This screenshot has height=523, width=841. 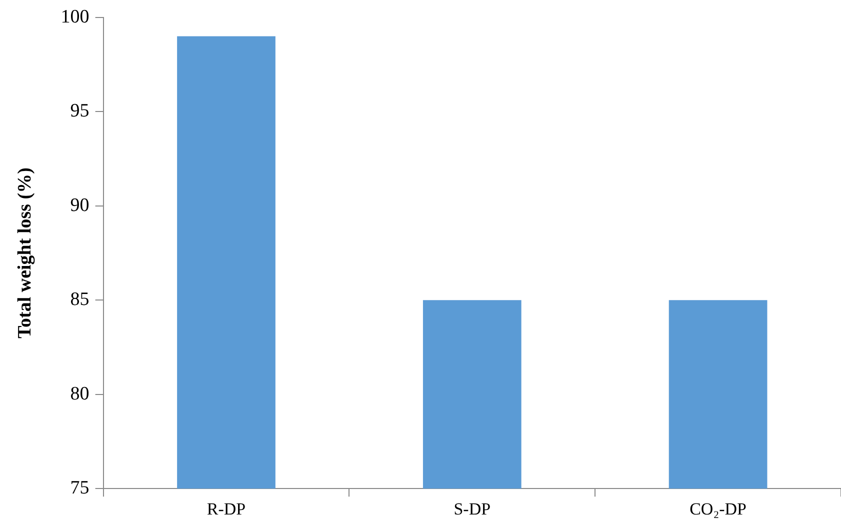 What do you see at coordinates (80, 205) in the screenshot?
I see `y-tick-label: 90` at bounding box center [80, 205].